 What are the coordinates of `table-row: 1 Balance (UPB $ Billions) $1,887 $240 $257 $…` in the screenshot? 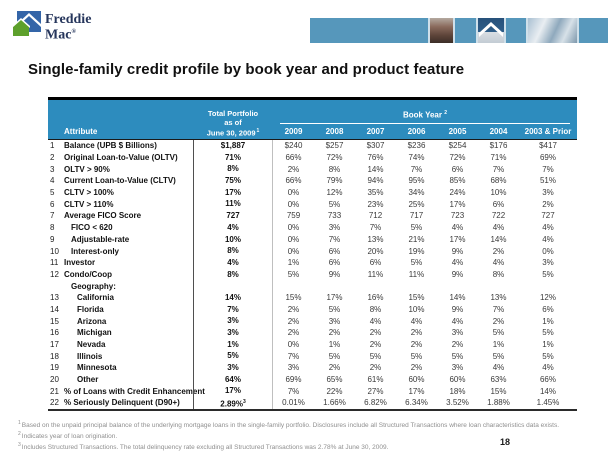 It's located at (312, 146).